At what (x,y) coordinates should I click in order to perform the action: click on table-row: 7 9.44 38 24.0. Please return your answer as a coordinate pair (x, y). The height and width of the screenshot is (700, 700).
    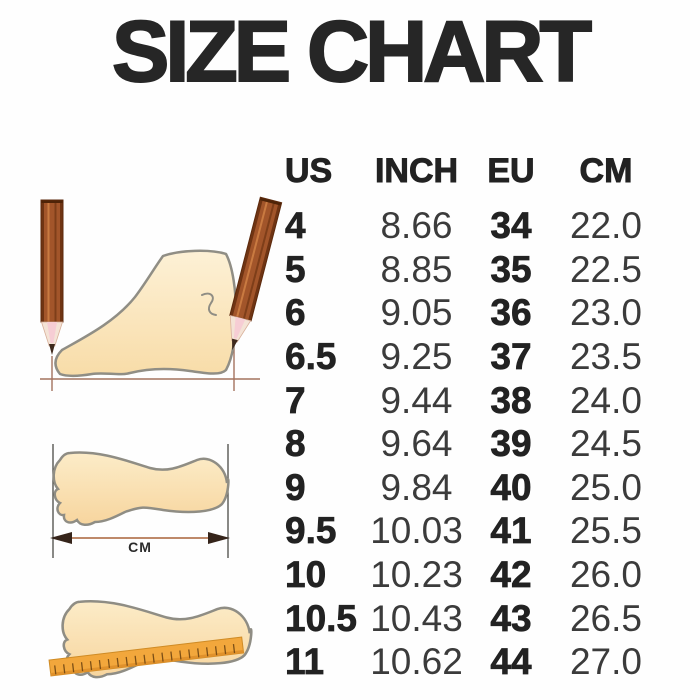
    Looking at the image, I should click on (470, 400).